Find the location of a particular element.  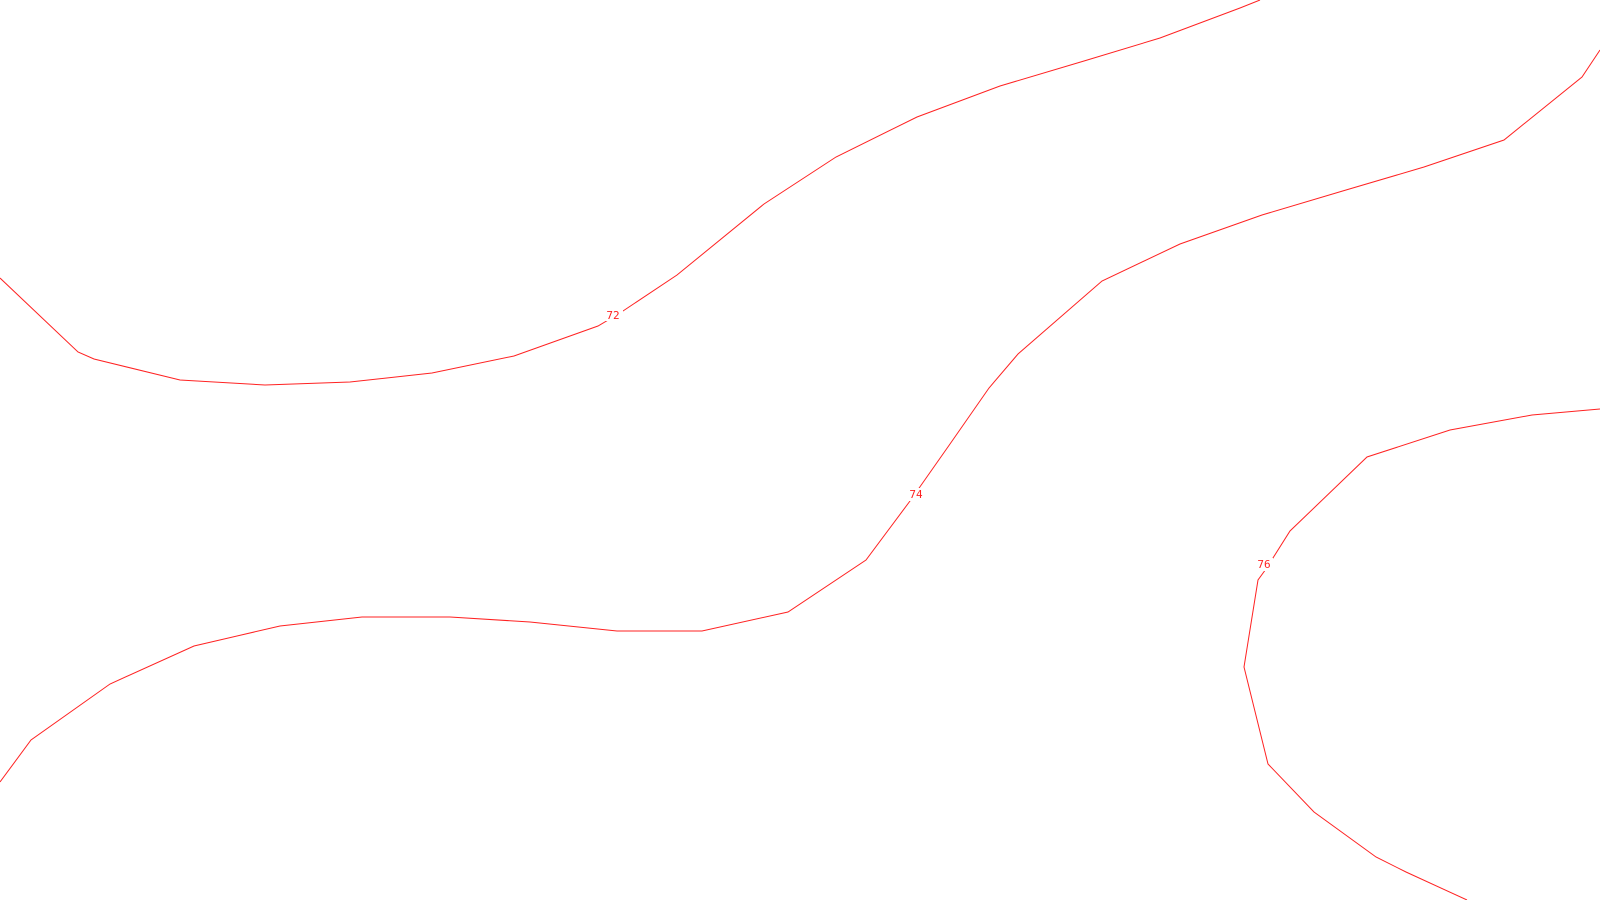

contour-72-label-mask is located at coordinates (614, 314).